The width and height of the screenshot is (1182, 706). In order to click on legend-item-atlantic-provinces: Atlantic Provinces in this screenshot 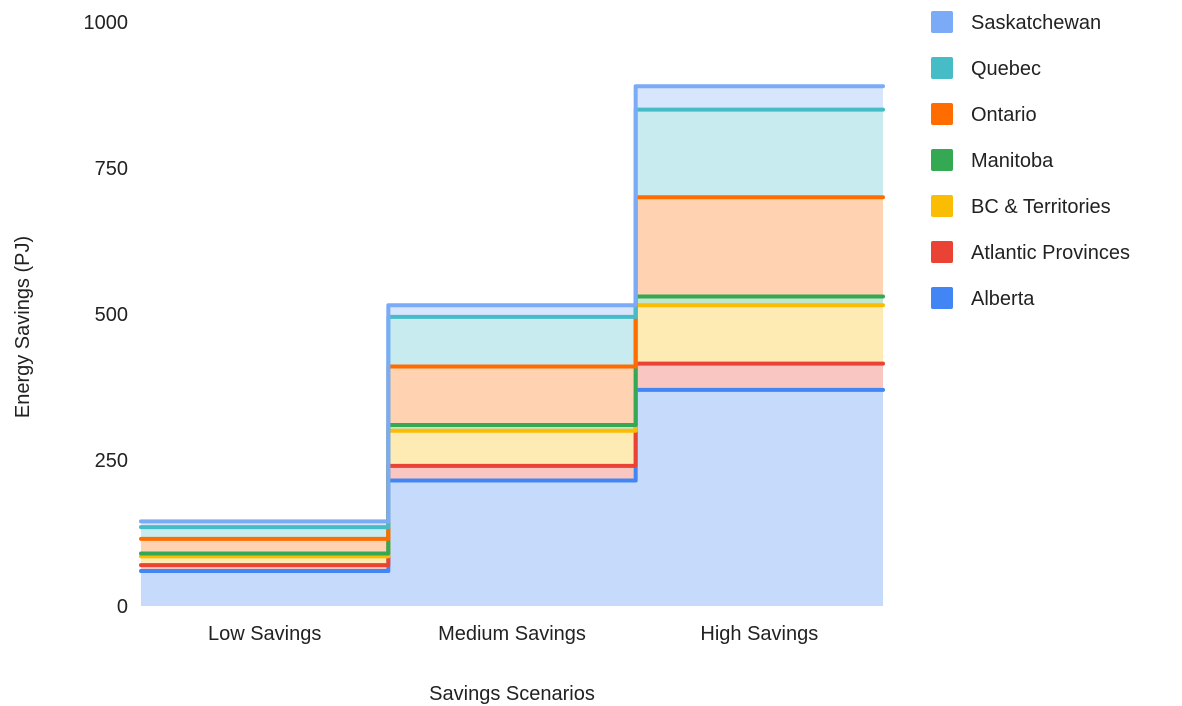, I will do `click(1030, 252)`.